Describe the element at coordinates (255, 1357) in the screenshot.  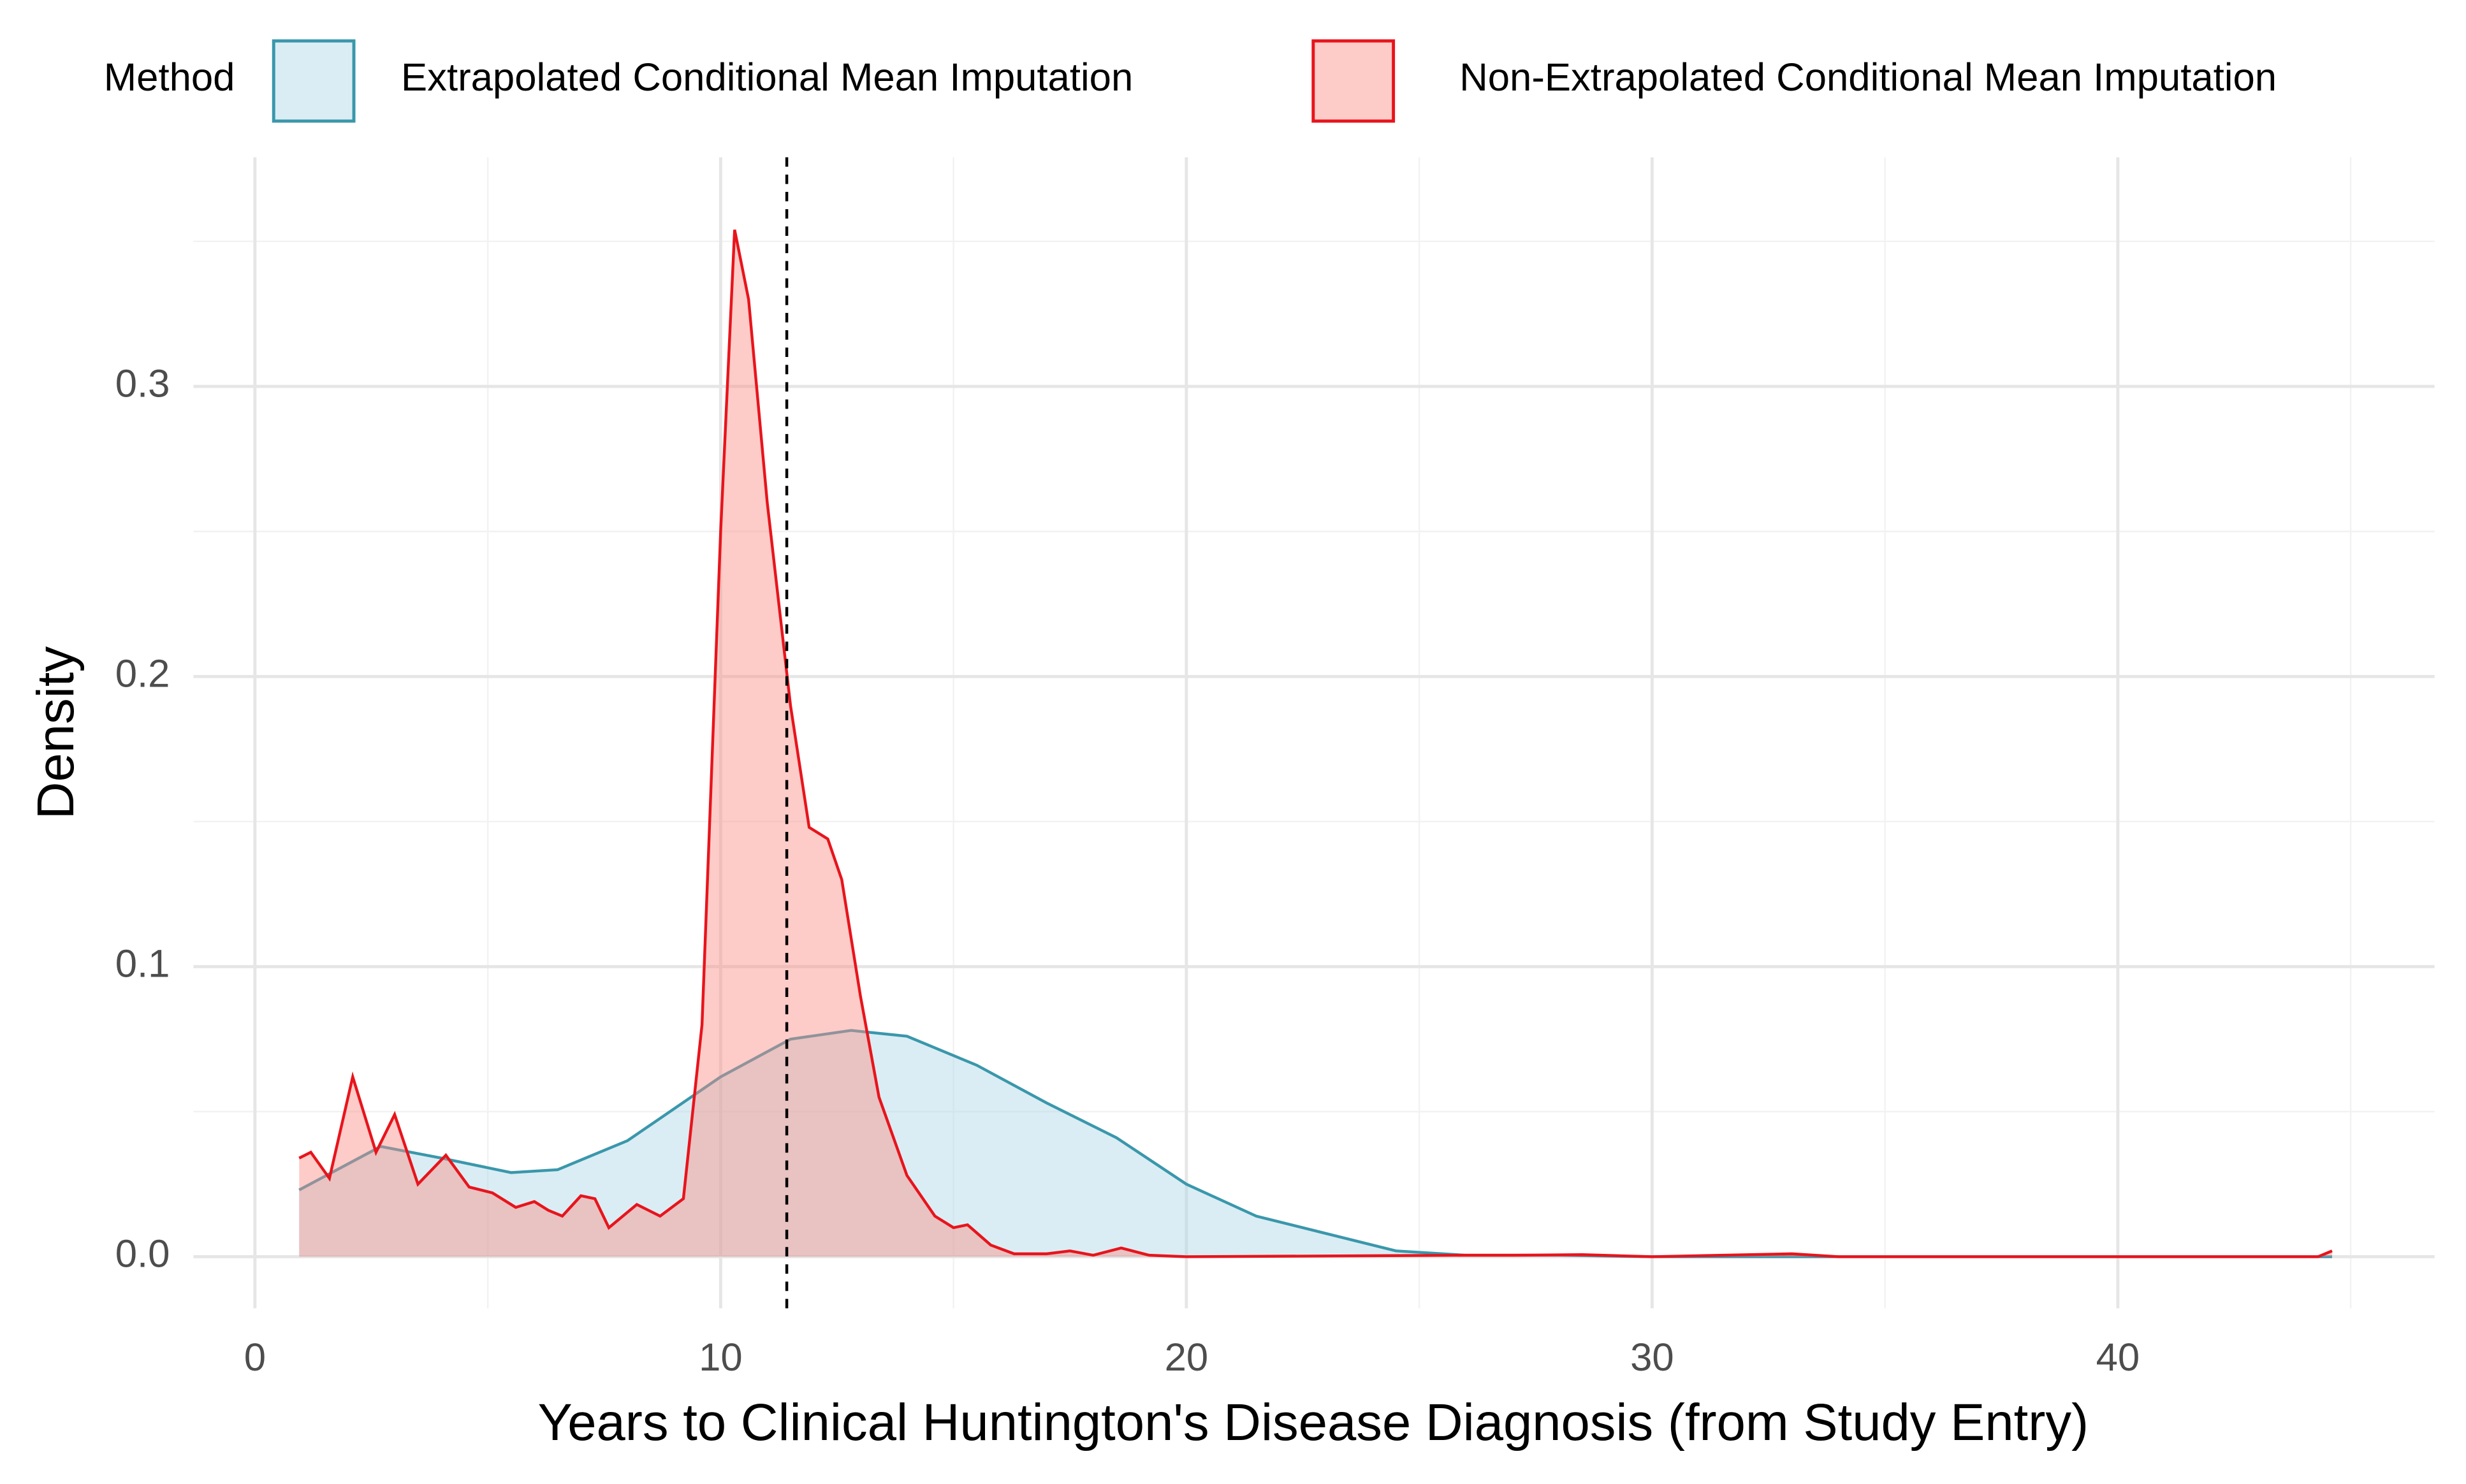
I see `x-tick-label: 0` at that location.